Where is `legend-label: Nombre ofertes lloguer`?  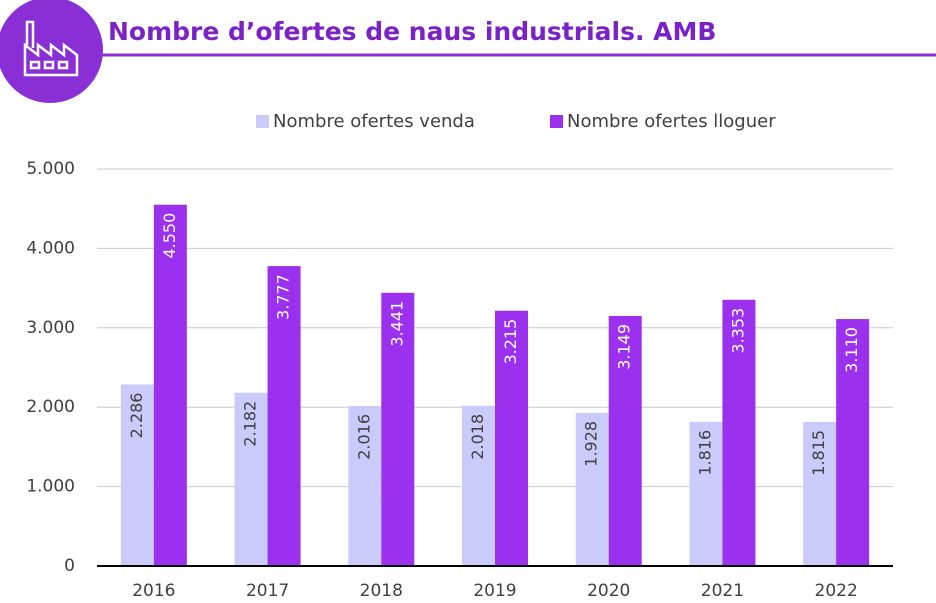 legend-label: Nombre ofertes lloguer is located at coordinates (671, 121).